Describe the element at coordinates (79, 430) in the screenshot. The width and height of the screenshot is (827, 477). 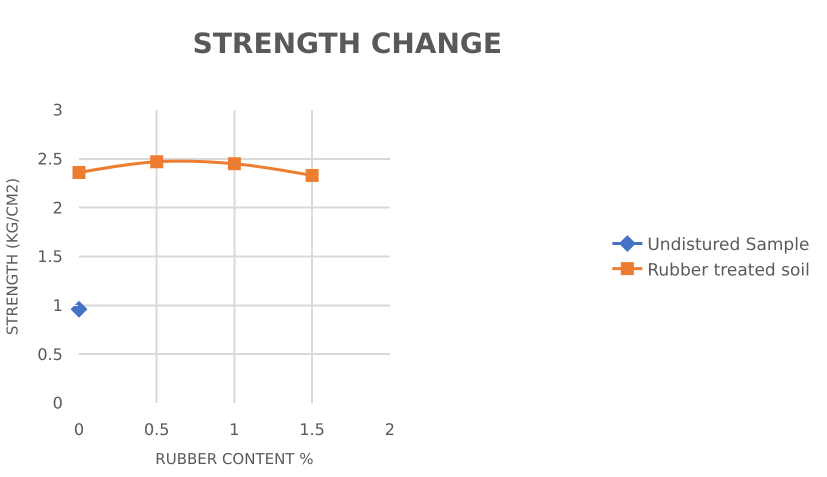
I see `x-tick-label: 0` at that location.